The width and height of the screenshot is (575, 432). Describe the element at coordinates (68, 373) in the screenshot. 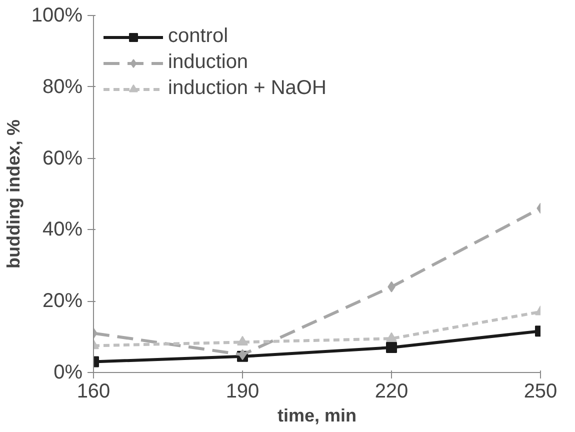

I see `y-tick-label: 0%` at that location.